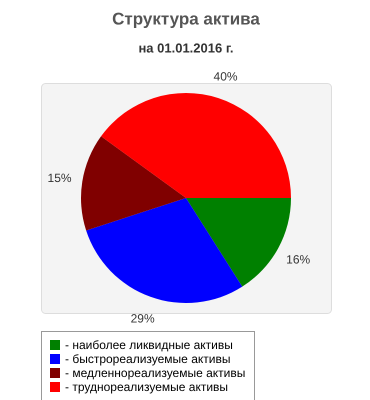 This screenshot has height=400, width=370. What do you see at coordinates (186, 48) in the screenshot?
I see `chart-subtitle: на 01.01.2016 г.` at bounding box center [186, 48].